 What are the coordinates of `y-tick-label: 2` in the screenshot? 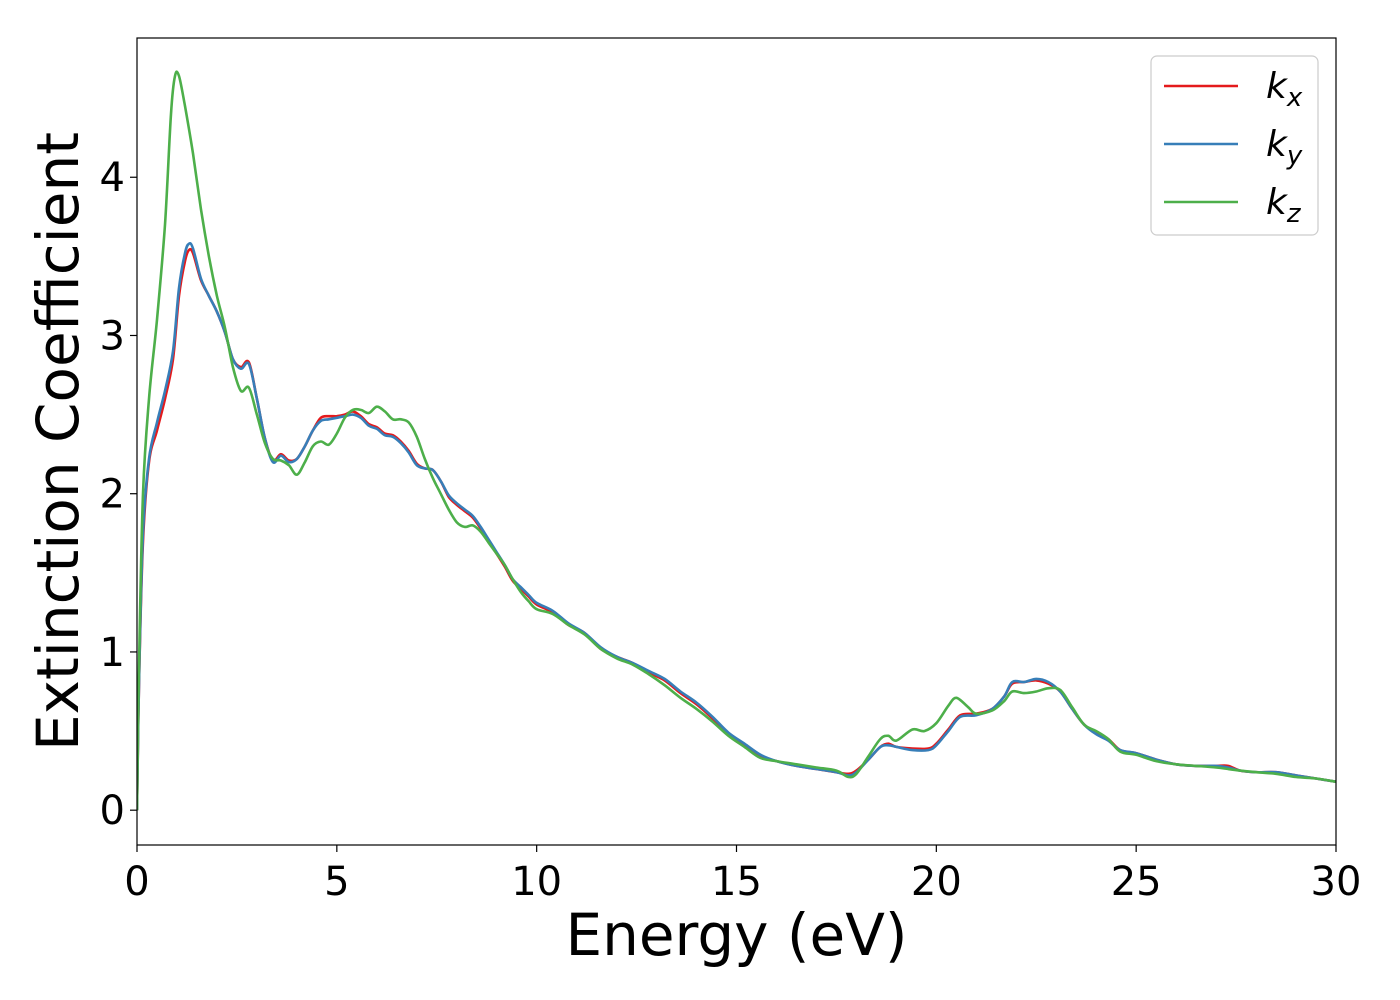 It's located at (112, 495).